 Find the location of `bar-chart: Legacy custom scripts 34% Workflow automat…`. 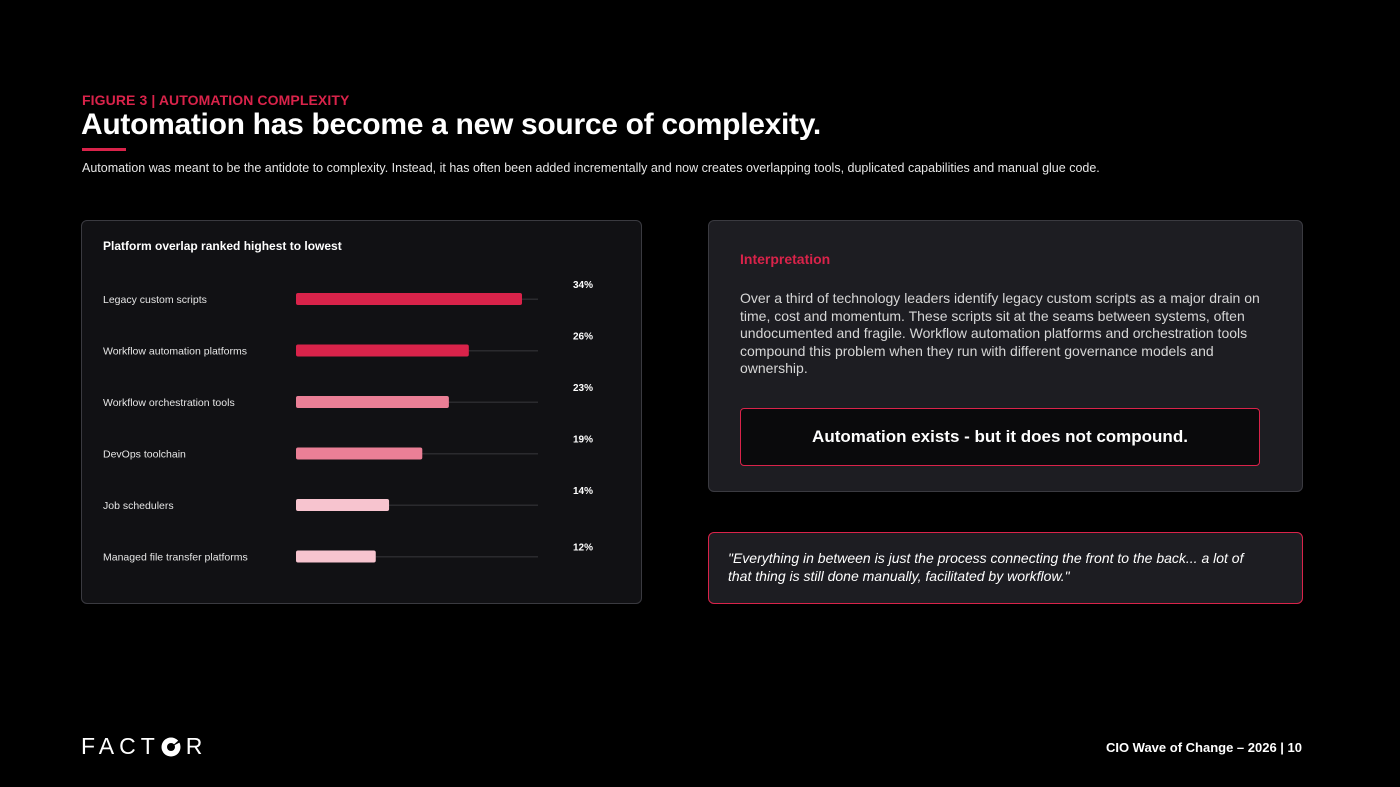

bar-chart: Legacy custom scripts 34% Workflow automat… is located at coordinates (348, 422).